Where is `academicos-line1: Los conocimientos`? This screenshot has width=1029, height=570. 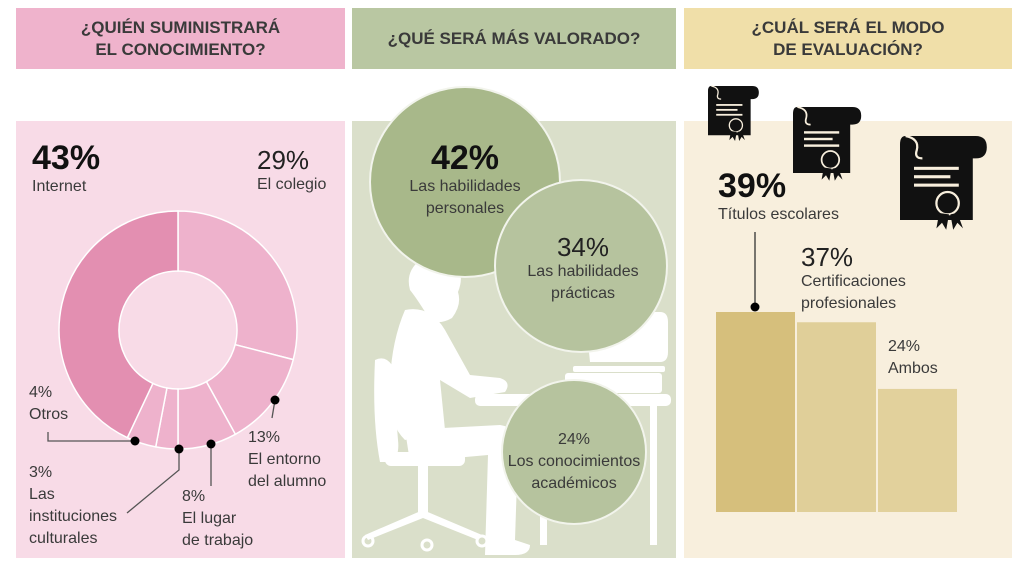
academicos-line1: Los conocimientos is located at coordinates (574, 461).